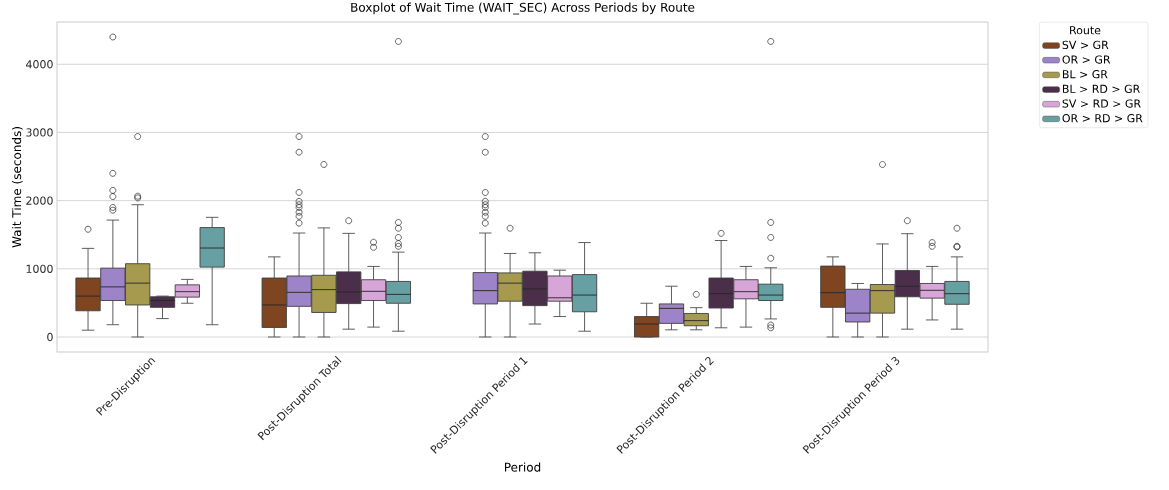  Describe the element at coordinates (522, 467) in the screenshot. I see `x-axis-title: Period` at that location.